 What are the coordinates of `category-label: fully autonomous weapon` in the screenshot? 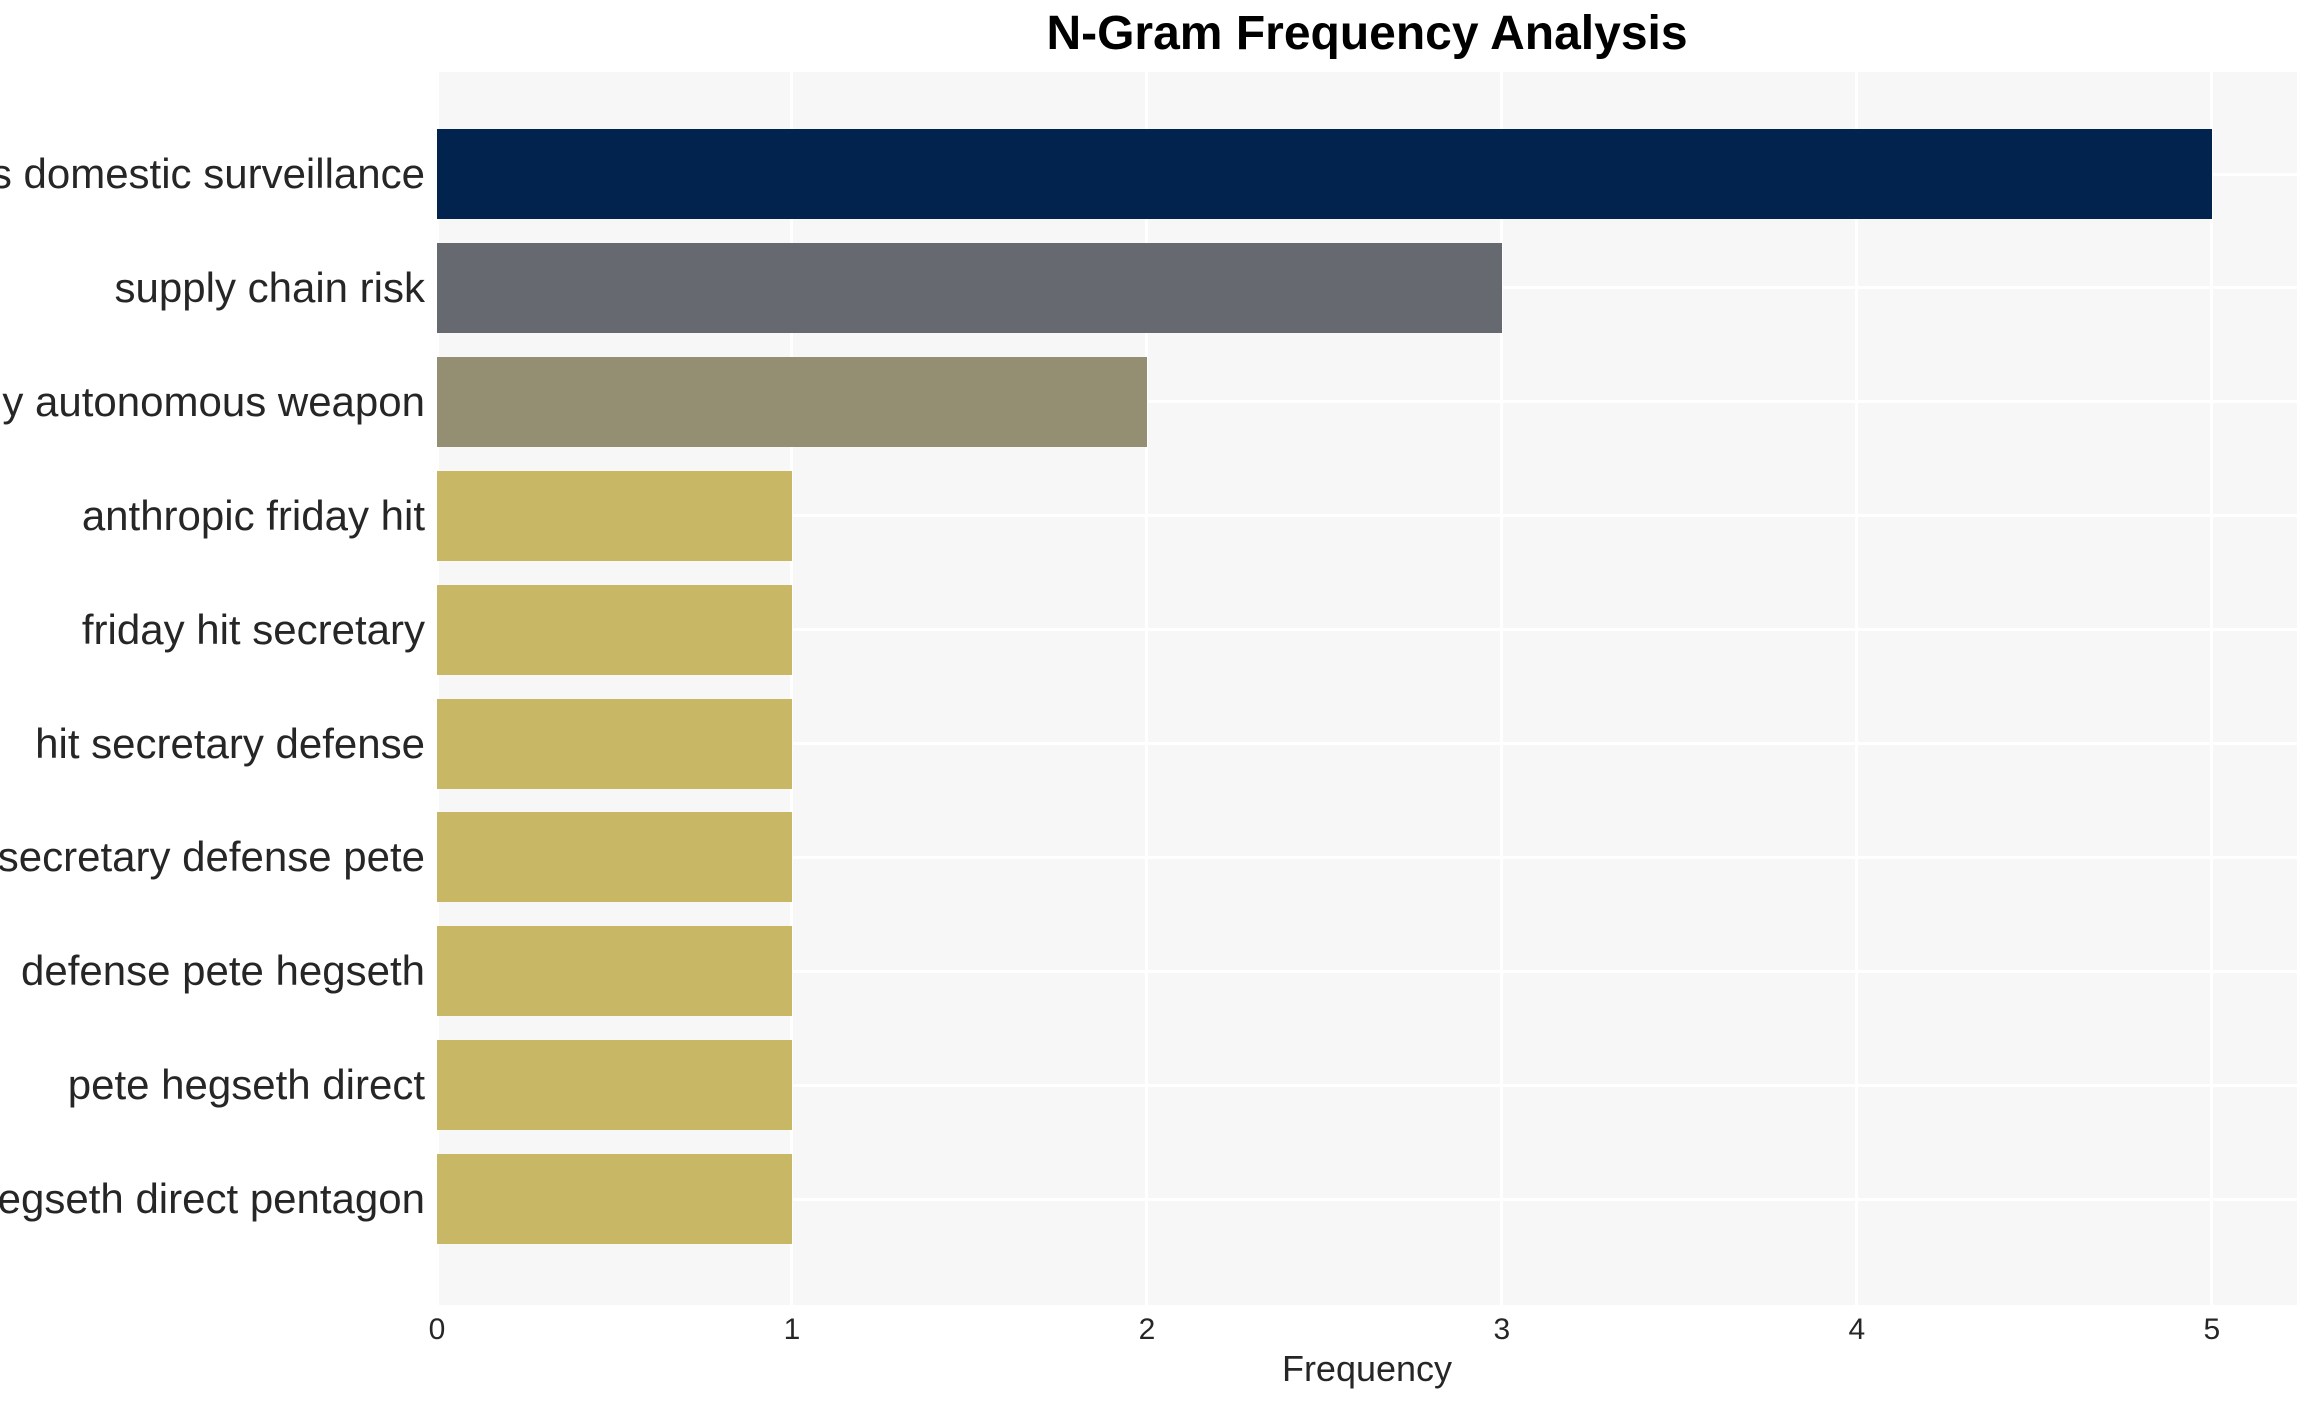 It's located at (212, 401).